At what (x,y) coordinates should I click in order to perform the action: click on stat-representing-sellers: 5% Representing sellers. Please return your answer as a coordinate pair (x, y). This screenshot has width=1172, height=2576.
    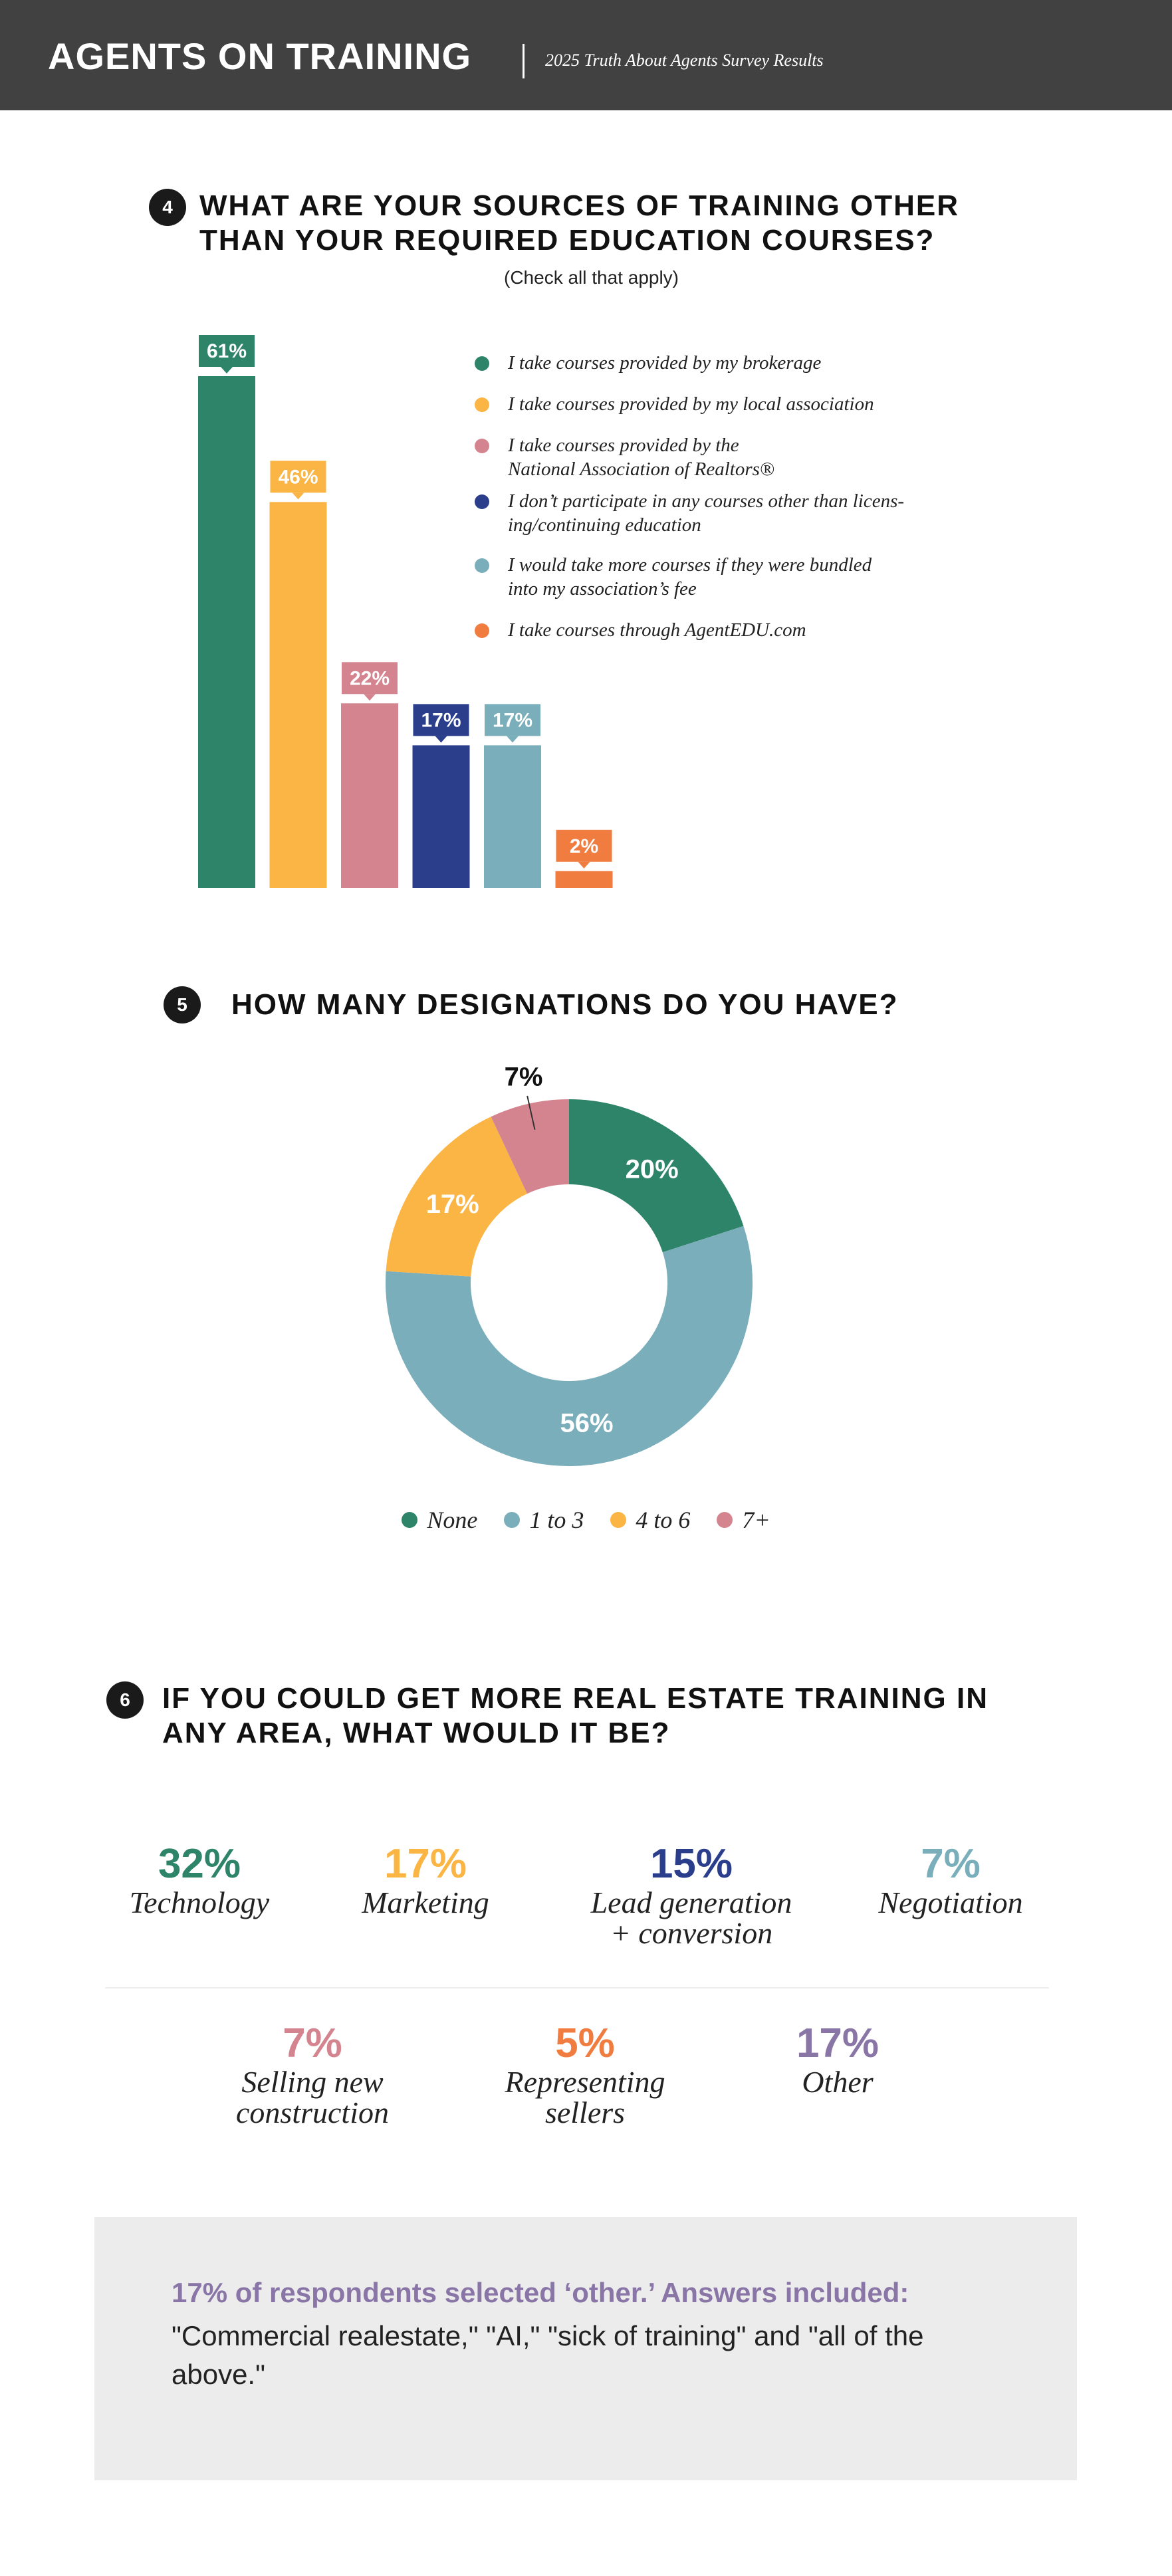
    Looking at the image, I should click on (585, 2074).